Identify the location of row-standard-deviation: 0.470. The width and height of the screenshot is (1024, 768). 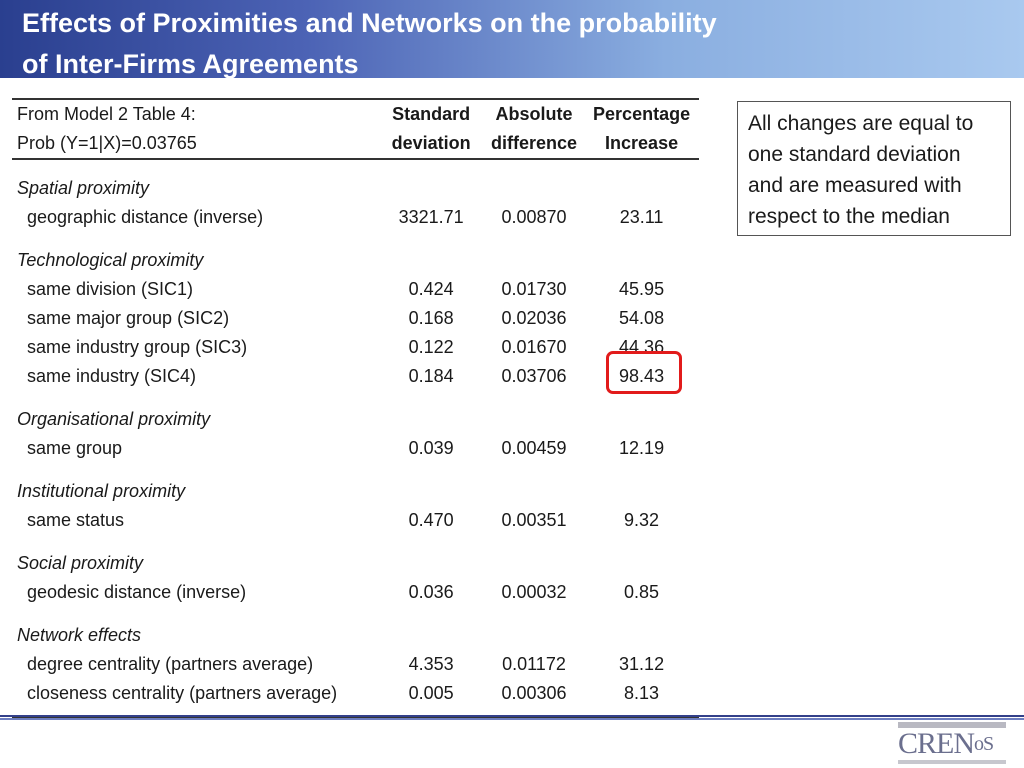
(431, 520).